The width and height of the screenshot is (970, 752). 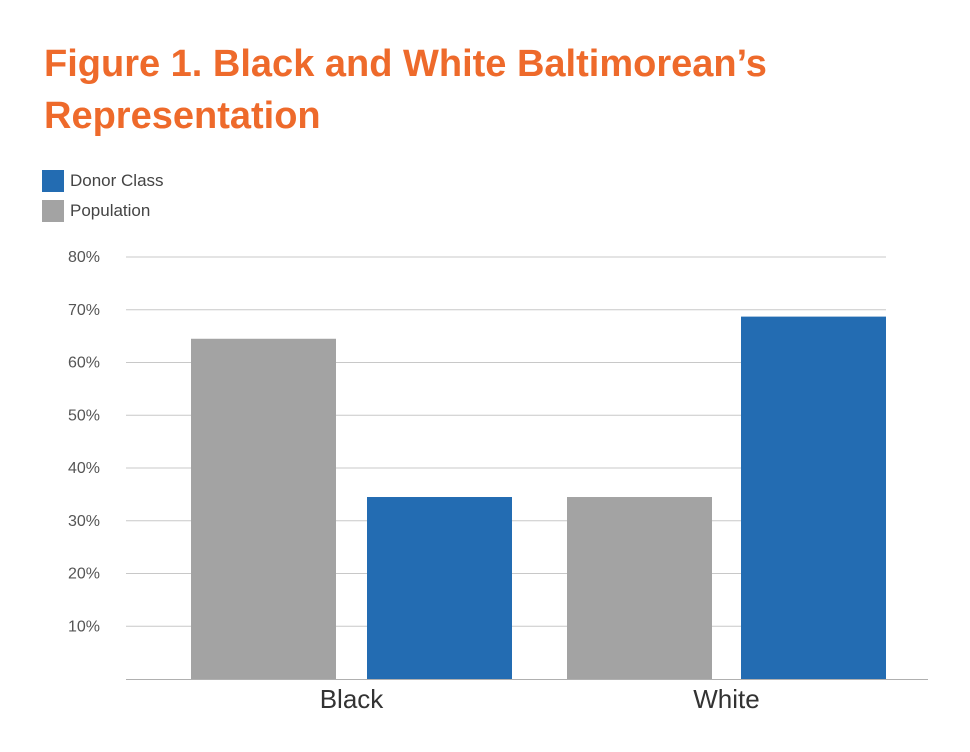 I want to click on legend-label-population: Population, so click(x=110, y=210).